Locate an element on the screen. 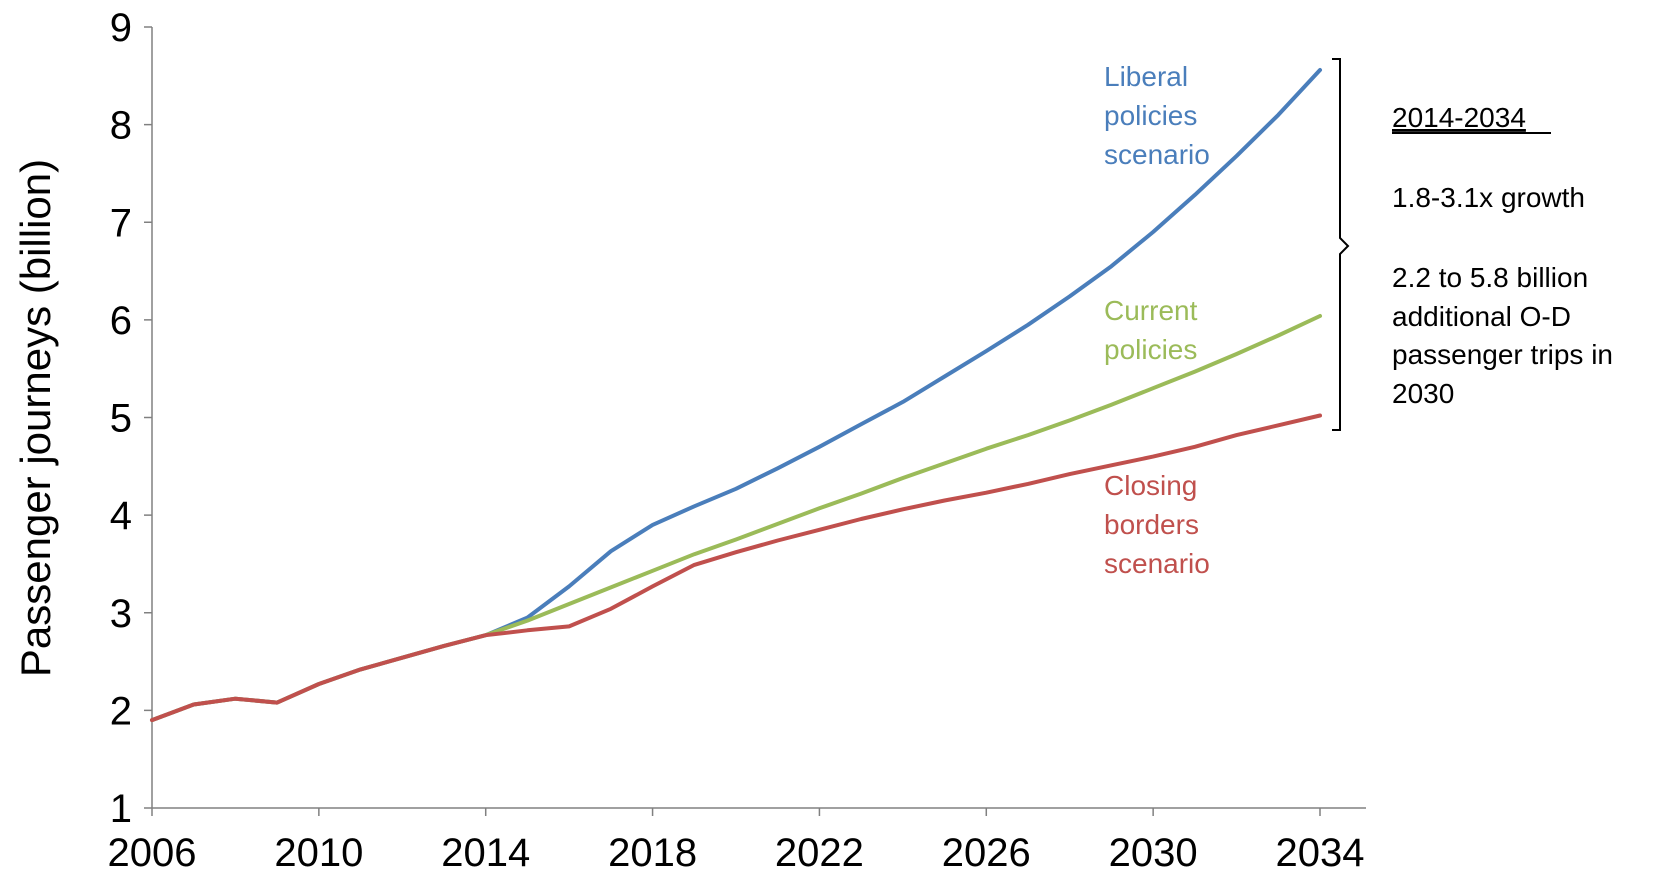  annotation-bracket is located at coordinates (1341, 244).